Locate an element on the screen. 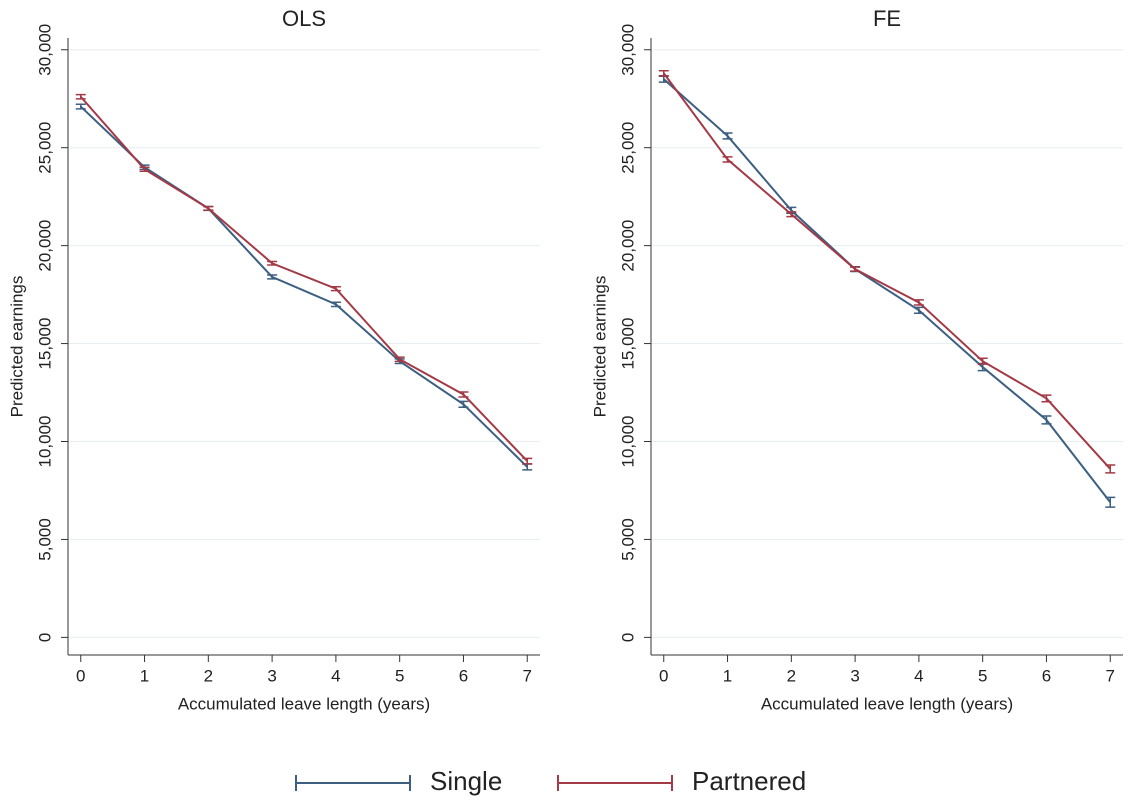 Image resolution: width=1129 pixels, height=800 pixels. panel-title: OLS is located at coordinates (304, 18).